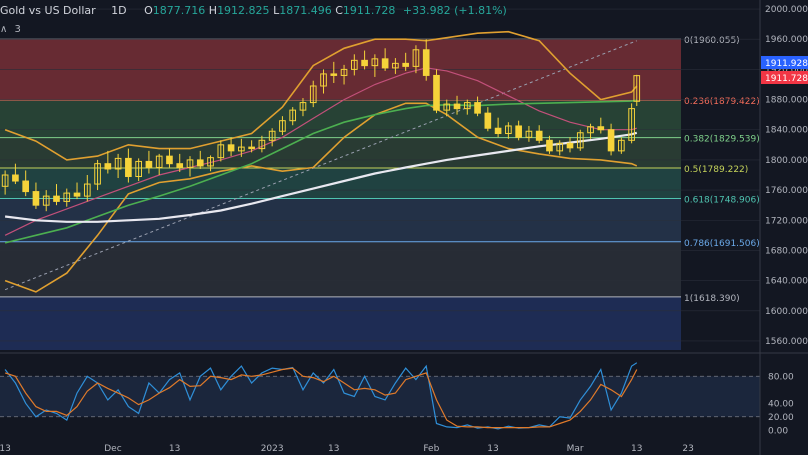 Image resolution: width=808 pixels, height=455 pixels. Describe the element at coordinates (722, 102) in the screenshot. I see `fib-level-label: 0.236(1879.422)` at that location.